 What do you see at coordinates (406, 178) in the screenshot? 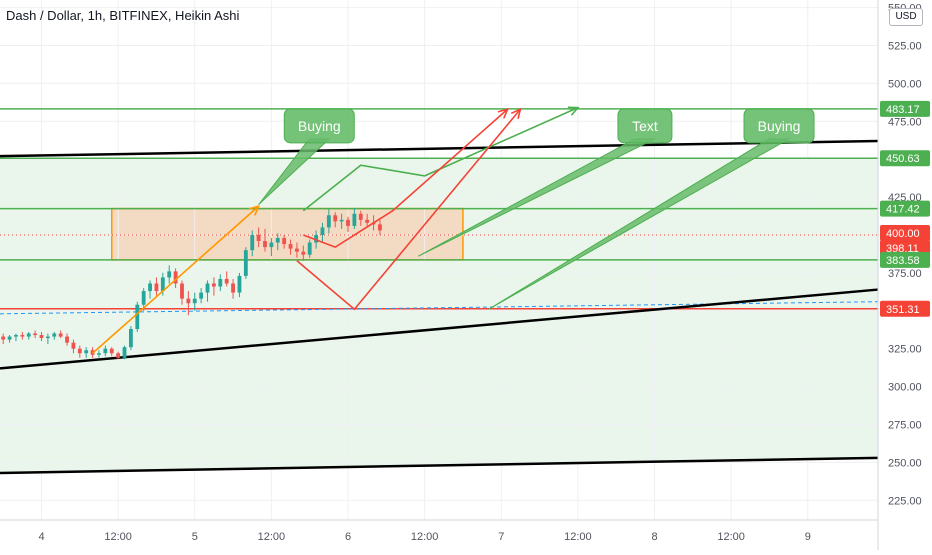
I see `red-arrow-upper` at bounding box center [406, 178].